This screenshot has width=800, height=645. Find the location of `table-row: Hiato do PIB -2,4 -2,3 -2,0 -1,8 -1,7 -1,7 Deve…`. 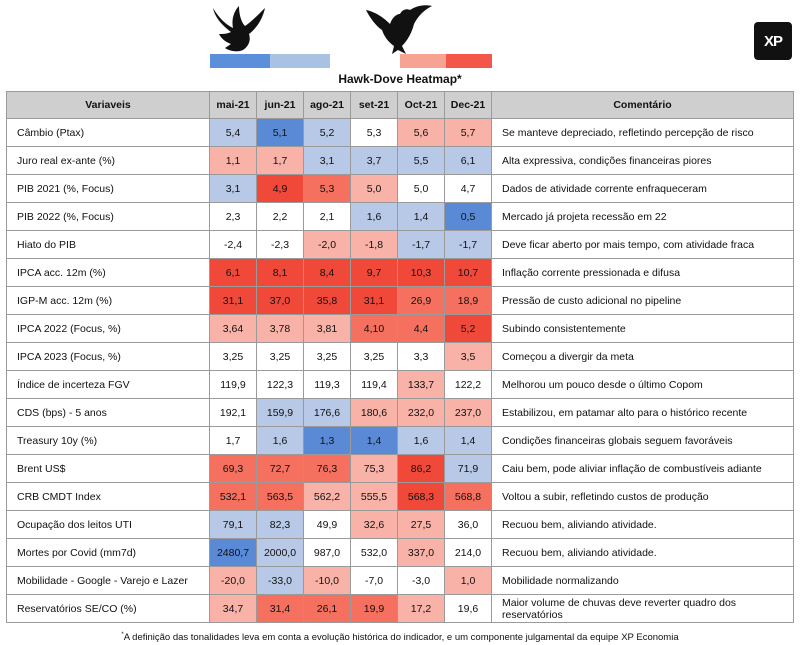

table-row: Hiato do PIB -2,4 -2,3 -2,0 -1,8 -1,7 -1,7 Deve… is located at coordinates (400, 244).